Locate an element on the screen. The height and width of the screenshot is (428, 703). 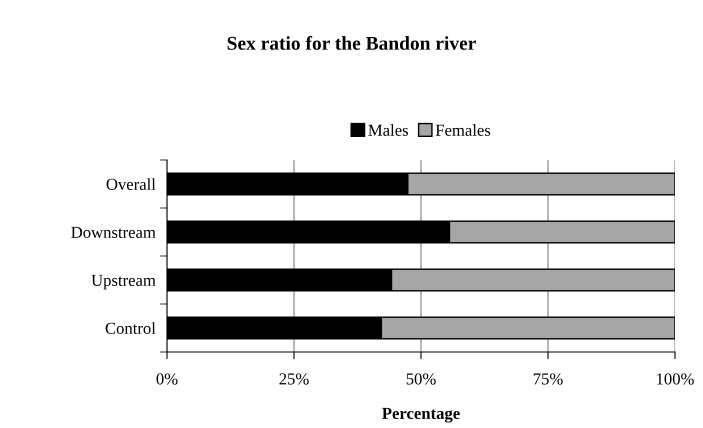
y-tick-label: Control is located at coordinates (131, 328).